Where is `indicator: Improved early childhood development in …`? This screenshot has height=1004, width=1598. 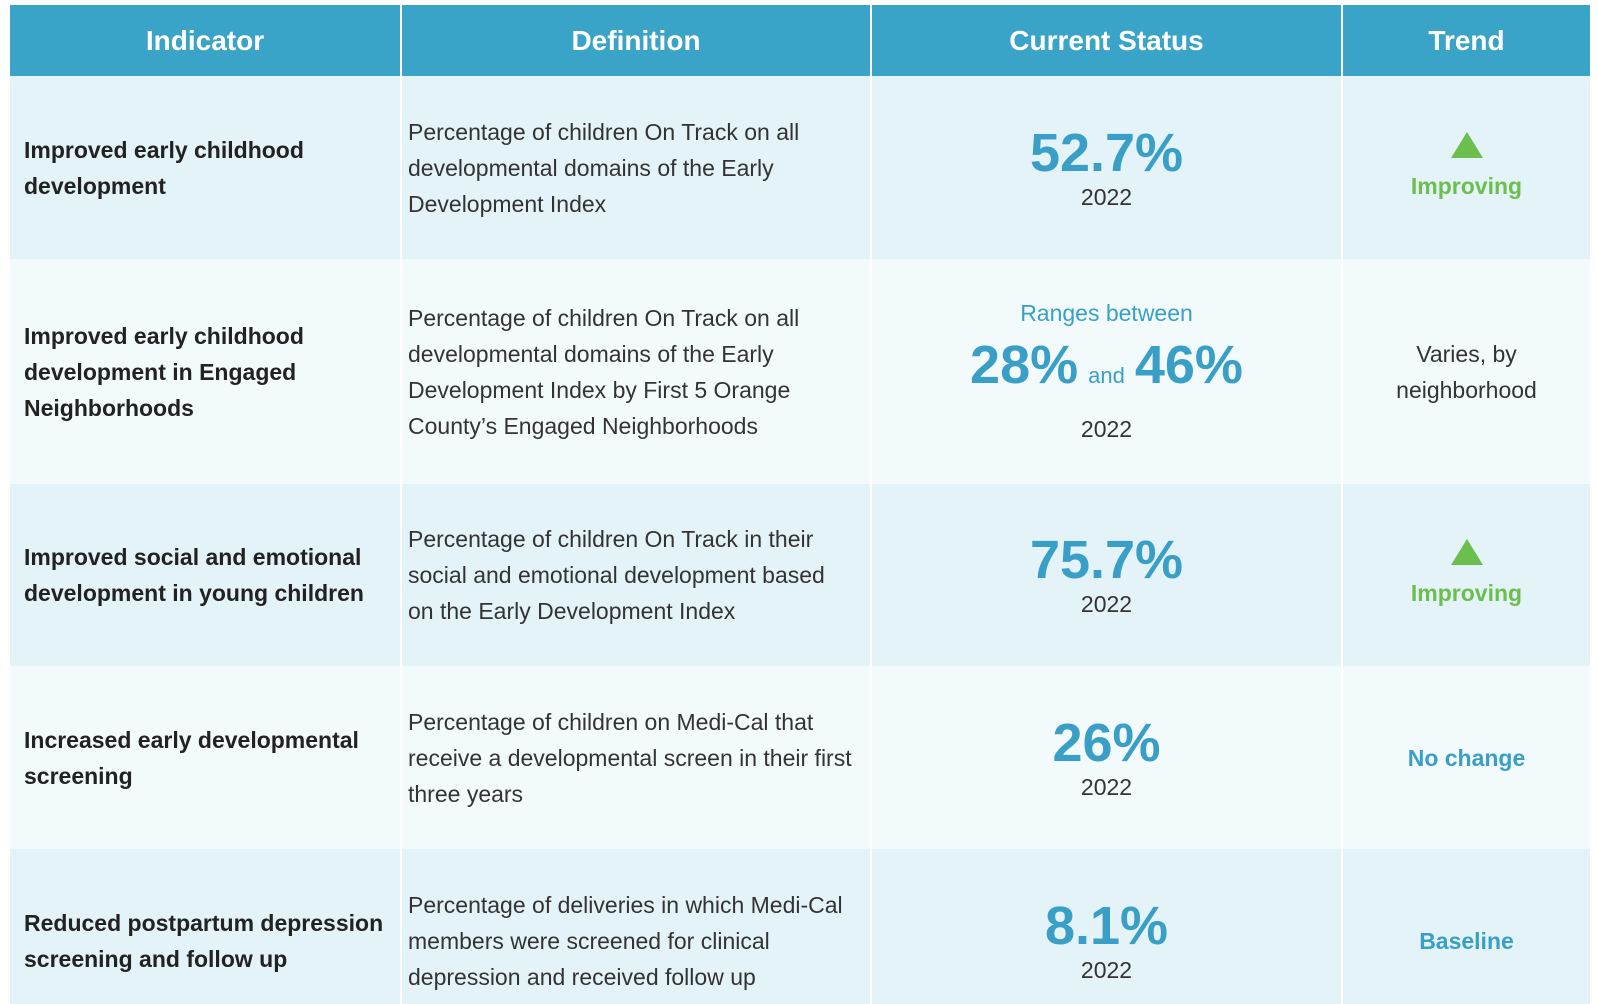
indicator: Improved early childhood development in … is located at coordinates (206, 371).